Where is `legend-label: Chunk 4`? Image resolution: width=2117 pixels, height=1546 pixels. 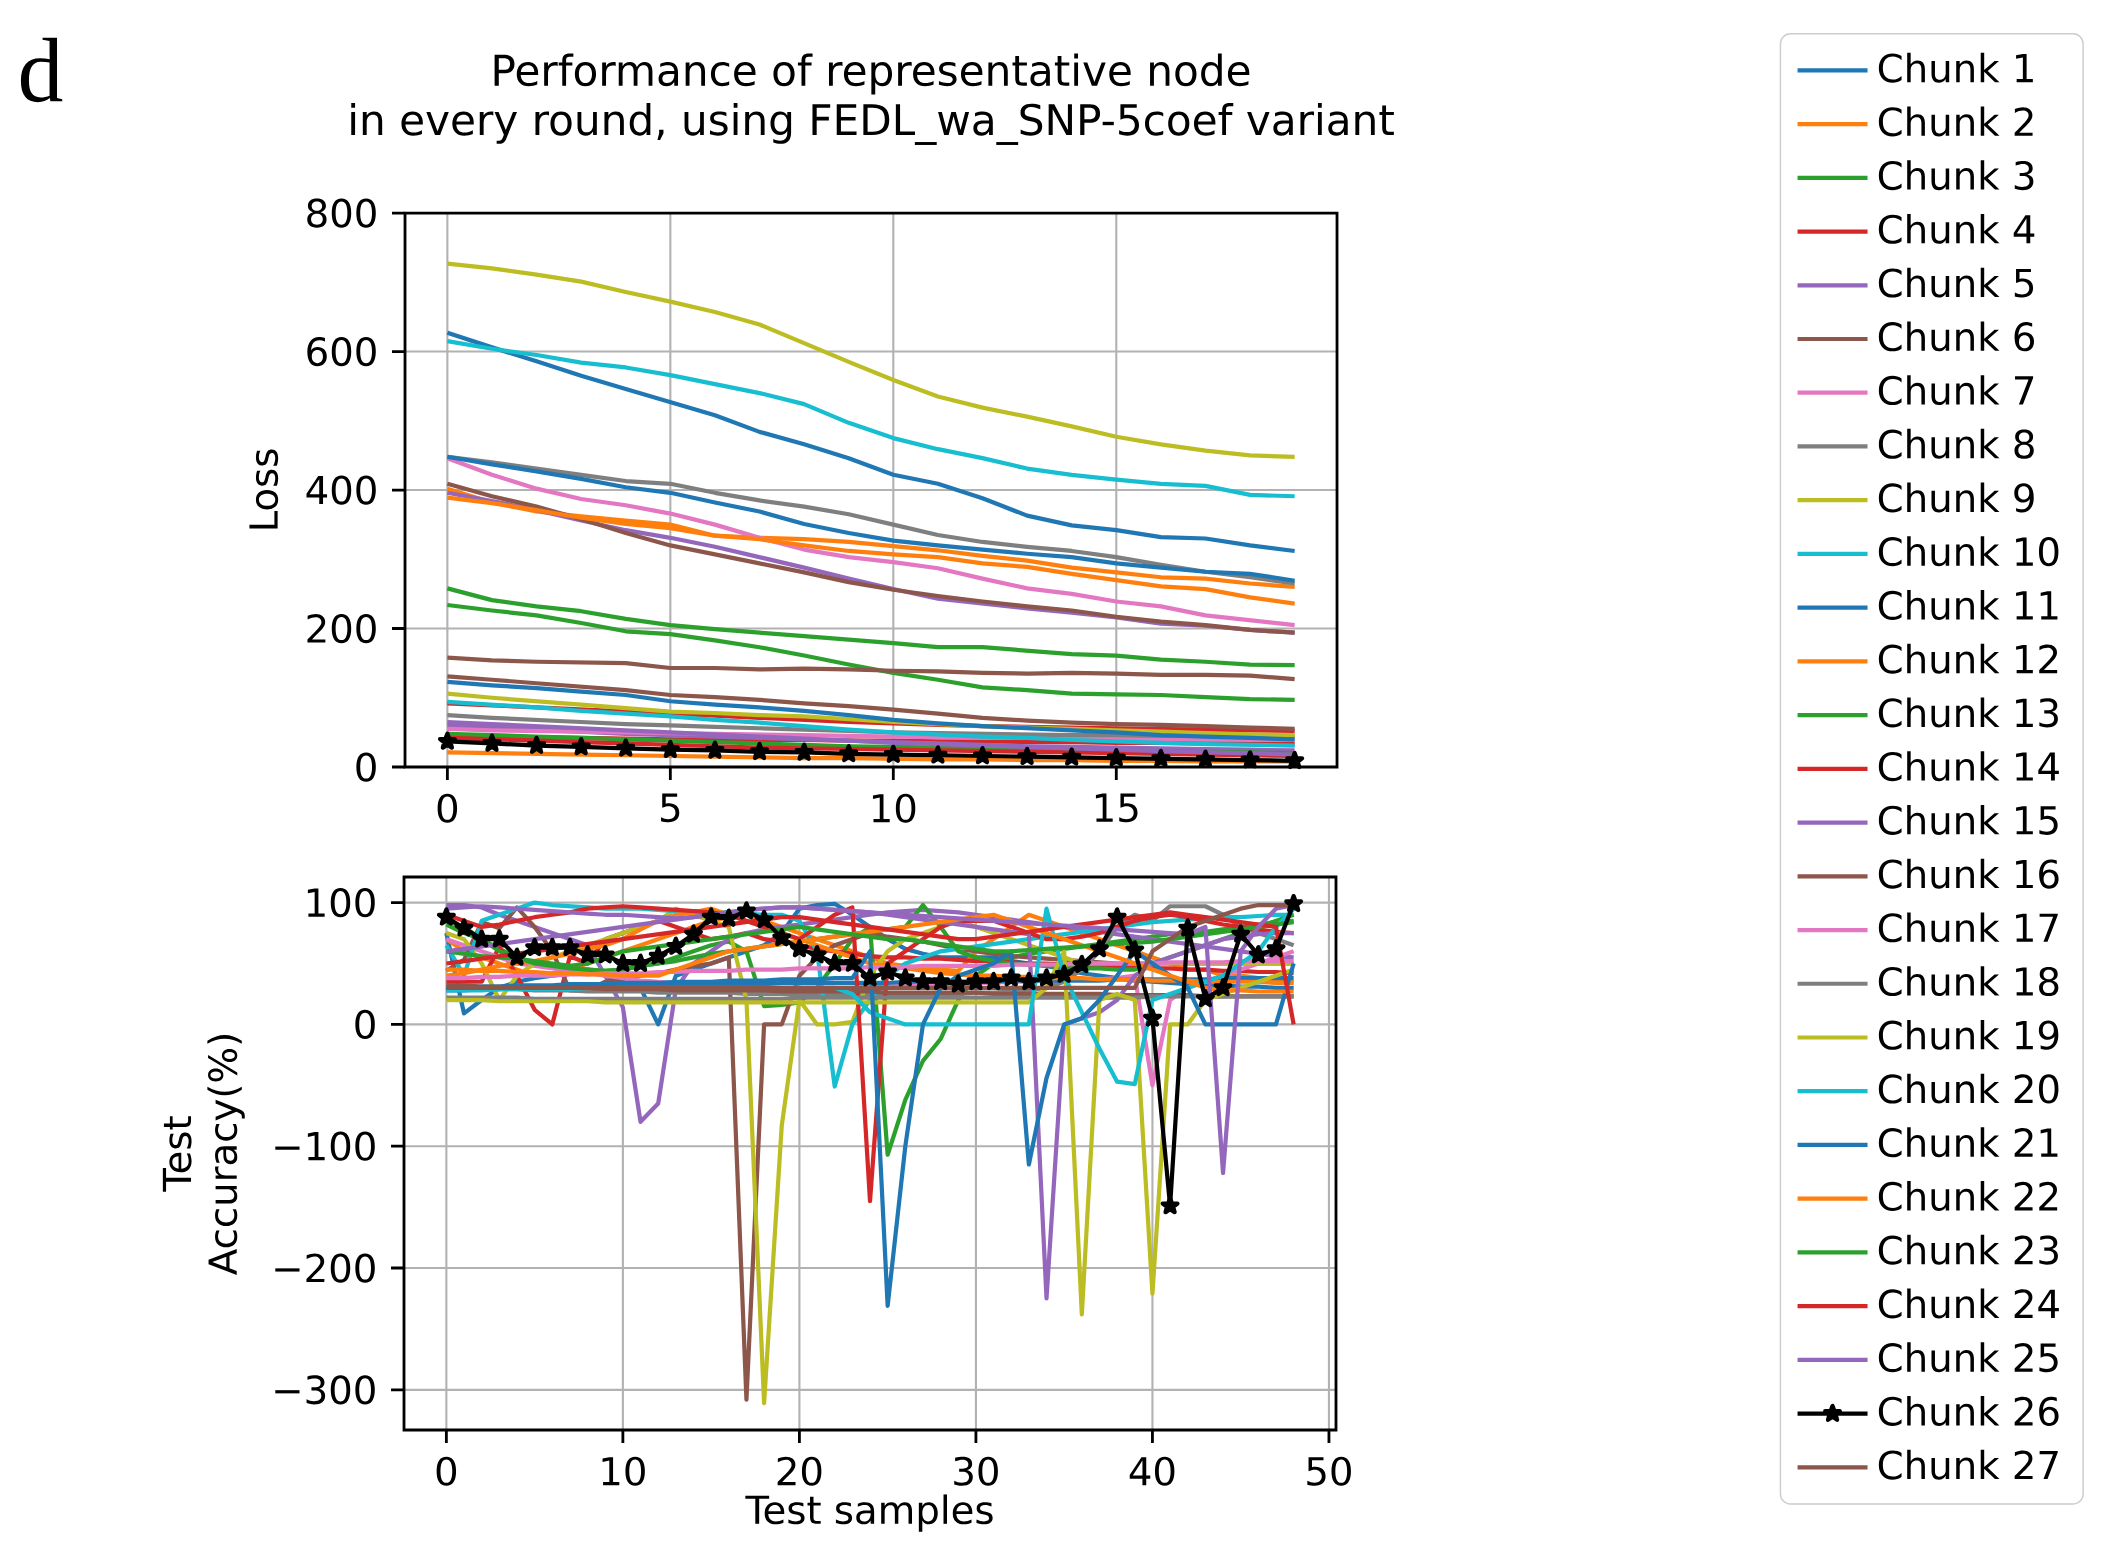
legend-label: Chunk 4 is located at coordinates (1956, 228).